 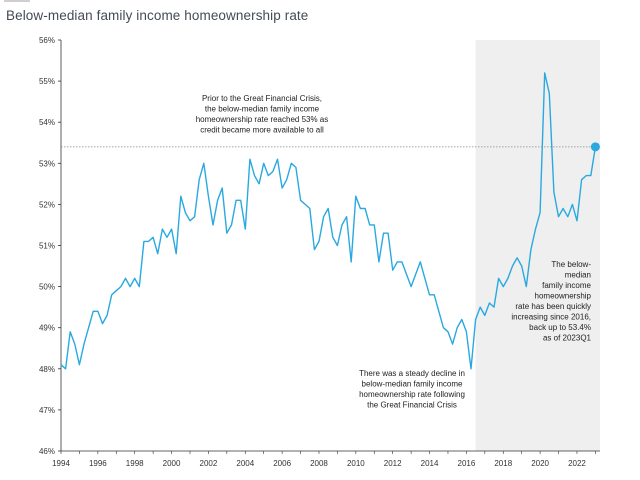 I want to click on annotation-line: as of 2023Q1, so click(x=567, y=338).